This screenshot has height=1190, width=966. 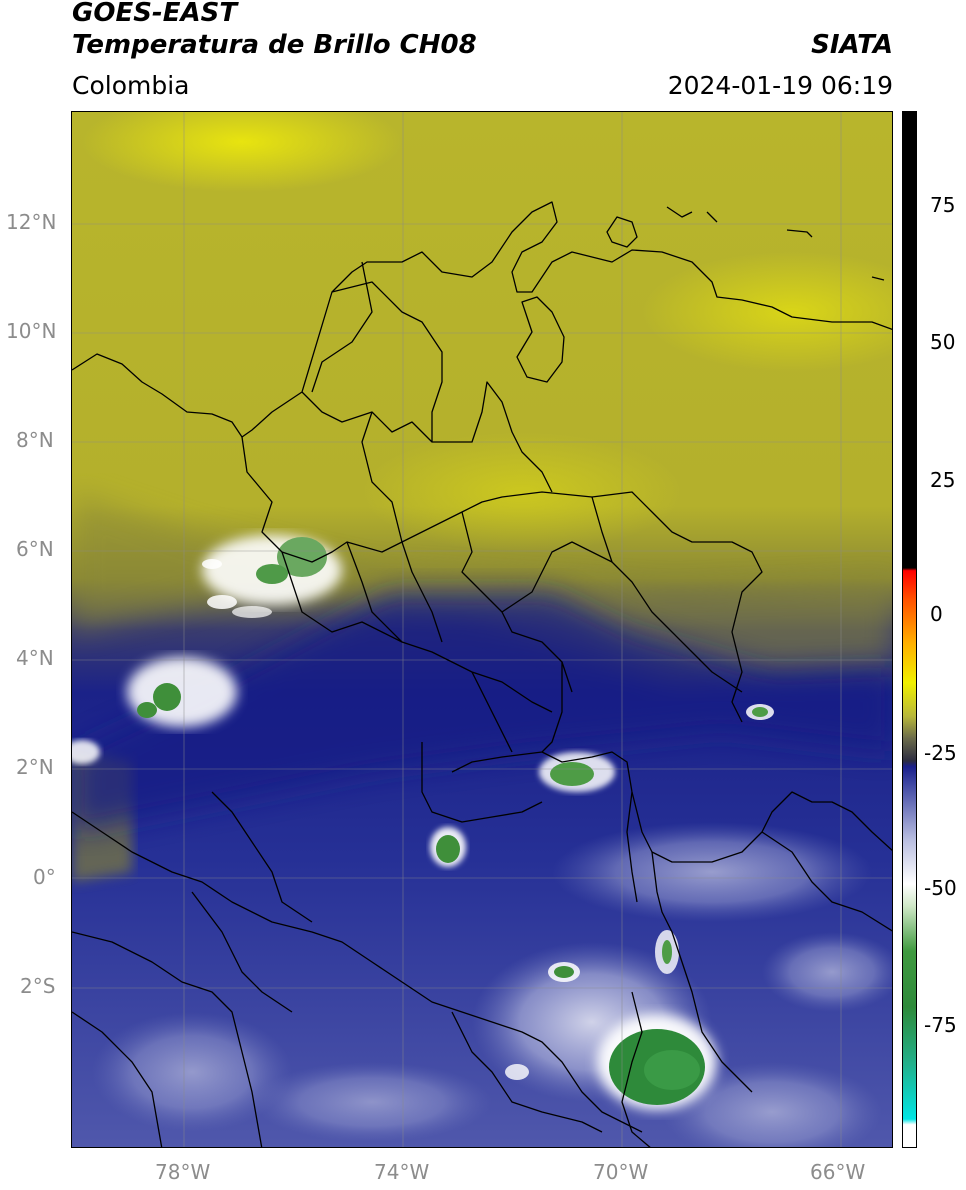 I want to click on lat-tick-label: 0°, so click(x=44, y=877).